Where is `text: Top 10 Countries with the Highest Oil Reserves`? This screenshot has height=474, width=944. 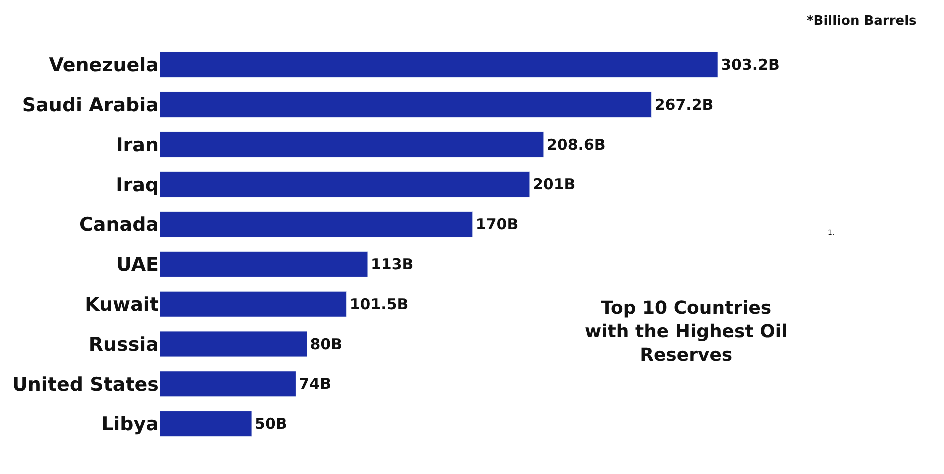
text: Top 10 Countries with the Highest Oil Reserves is located at coordinates (686, 332).